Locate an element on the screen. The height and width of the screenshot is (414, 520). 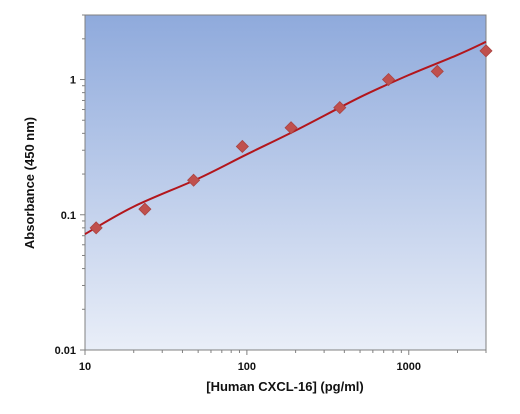
x-axis-title: [Human CXCL-16] (pg/ml) is located at coordinates (284, 386).